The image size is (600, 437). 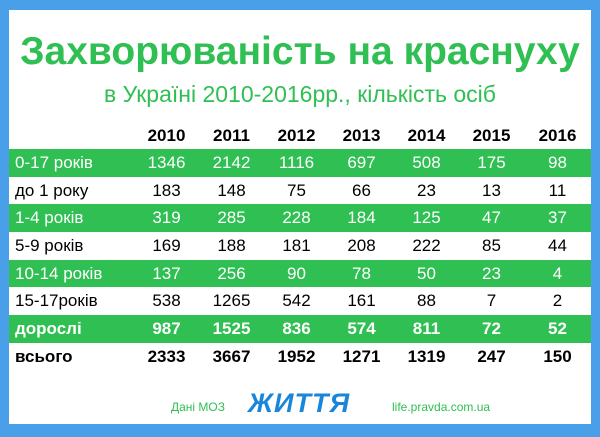 I want to click on source-label: Дані МОЗ, so click(x=198, y=407).